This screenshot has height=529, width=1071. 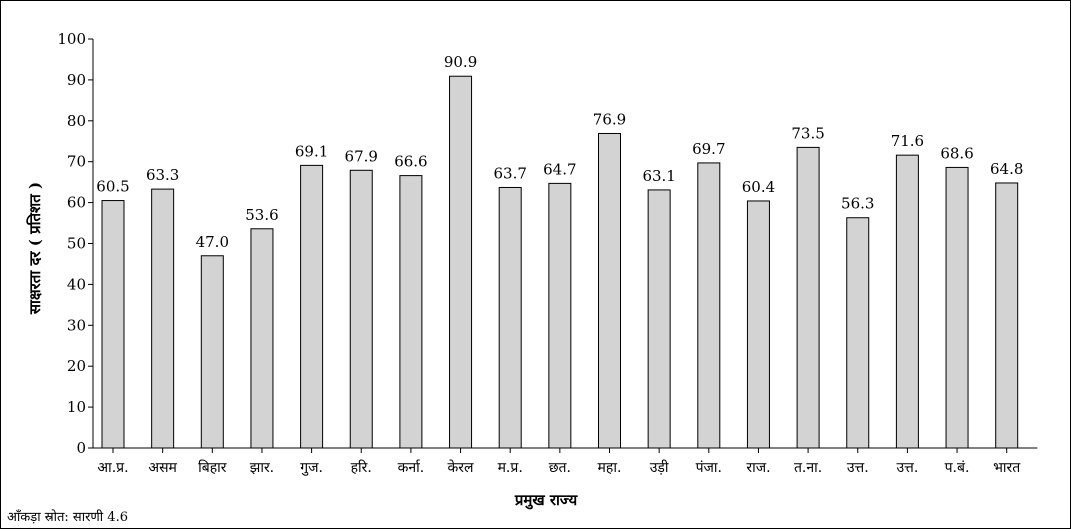 I want to click on category-label: केरल, so click(x=461, y=467).